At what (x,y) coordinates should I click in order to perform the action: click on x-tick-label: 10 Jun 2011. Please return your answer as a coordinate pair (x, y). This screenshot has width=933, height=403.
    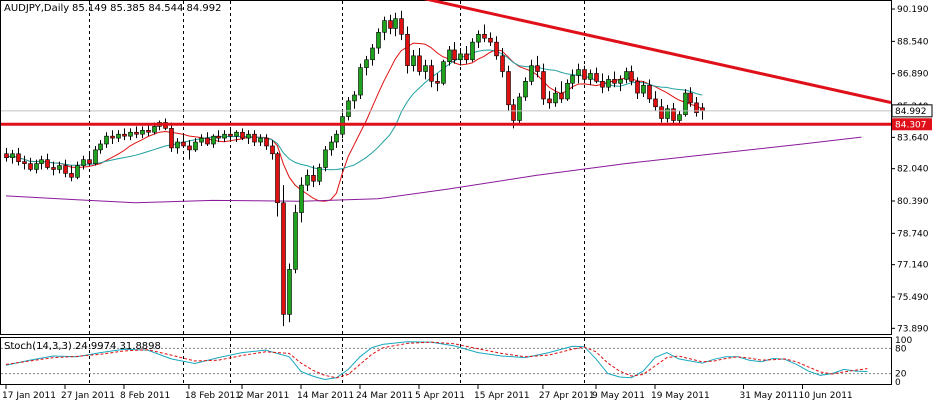
    Looking at the image, I should click on (826, 396).